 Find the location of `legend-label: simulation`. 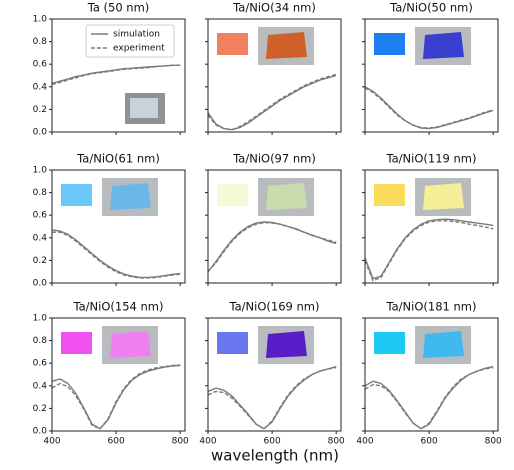

legend-label: simulation is located at coordinates (136, 35).